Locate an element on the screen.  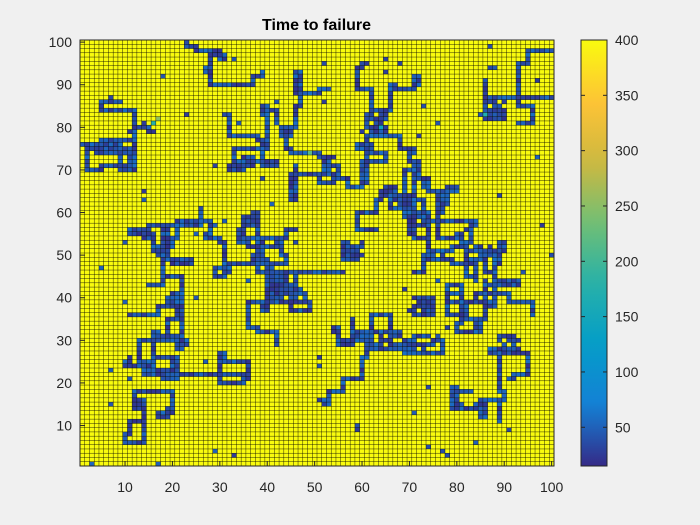
y-tick-label: 80 is located at coordinates (64, 127).